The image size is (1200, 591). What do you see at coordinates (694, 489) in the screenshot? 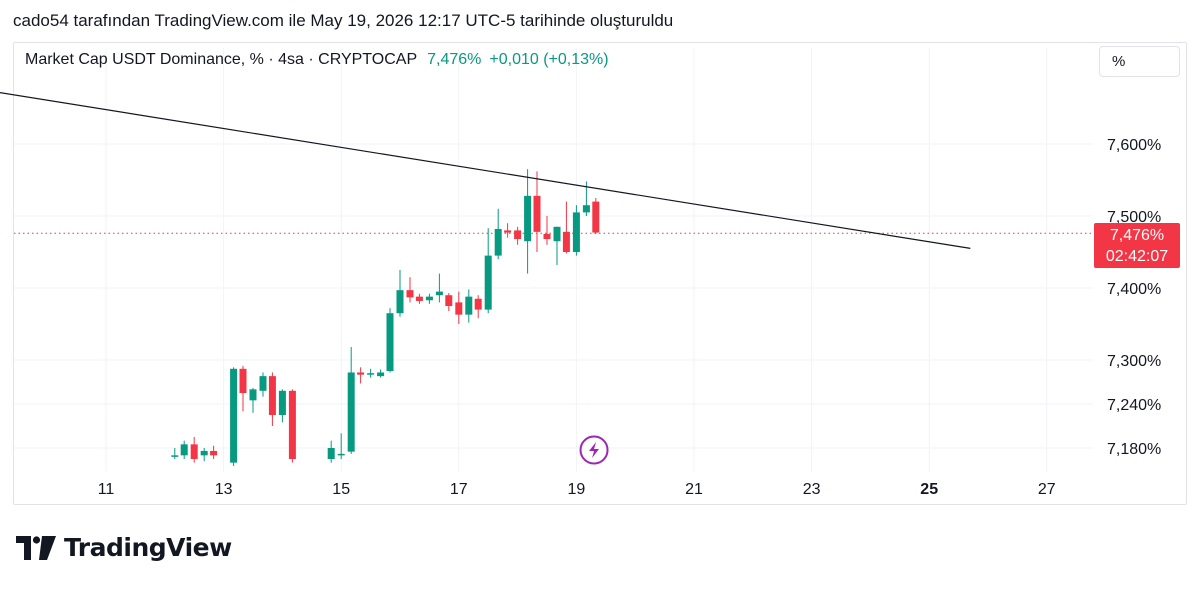
I see `x-tick-label: 21` at bounding box center [694, 489].